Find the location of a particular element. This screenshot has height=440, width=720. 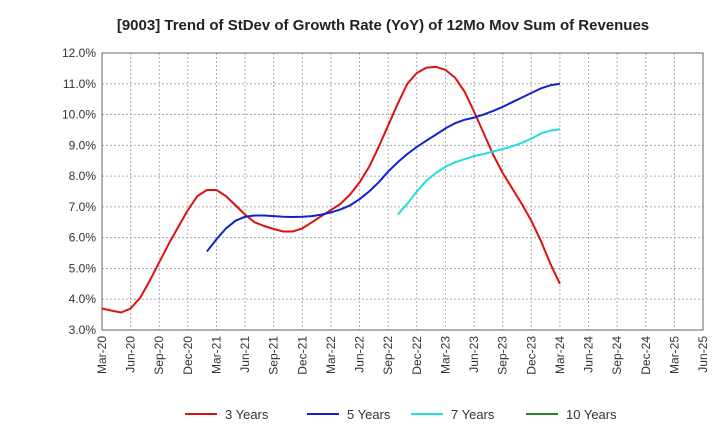

x-tick-label: Sep-20 is located at coordinates (159, 355).